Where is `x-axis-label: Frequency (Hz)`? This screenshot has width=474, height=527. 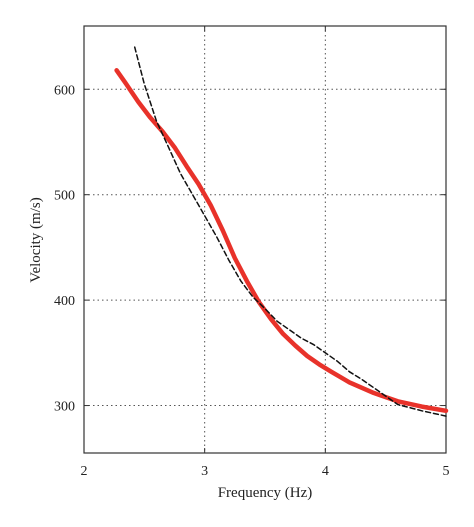 x-axis-label: Frequency (Hz) is located at coordinates (265, 493).